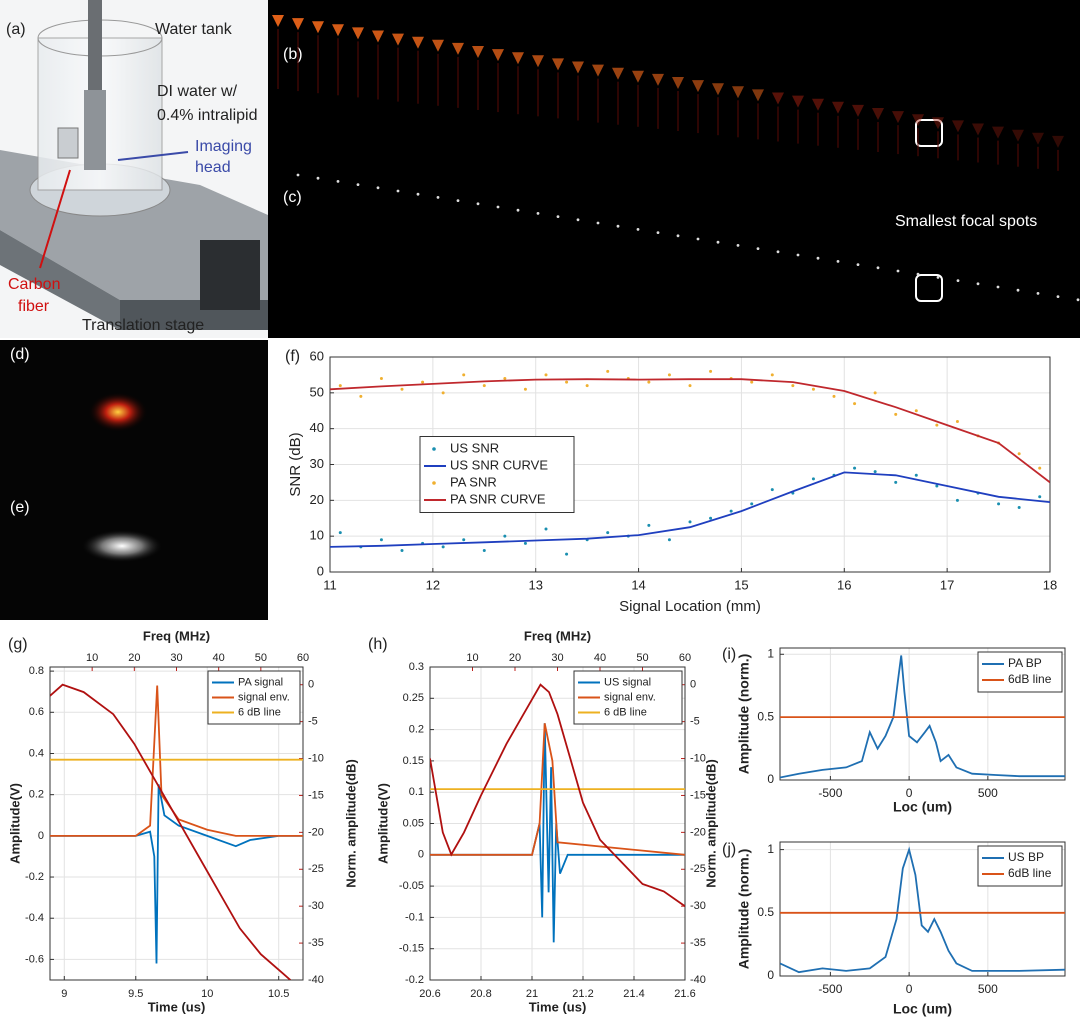  I want to click on y2-tick-label: -25, so click(698, 869).